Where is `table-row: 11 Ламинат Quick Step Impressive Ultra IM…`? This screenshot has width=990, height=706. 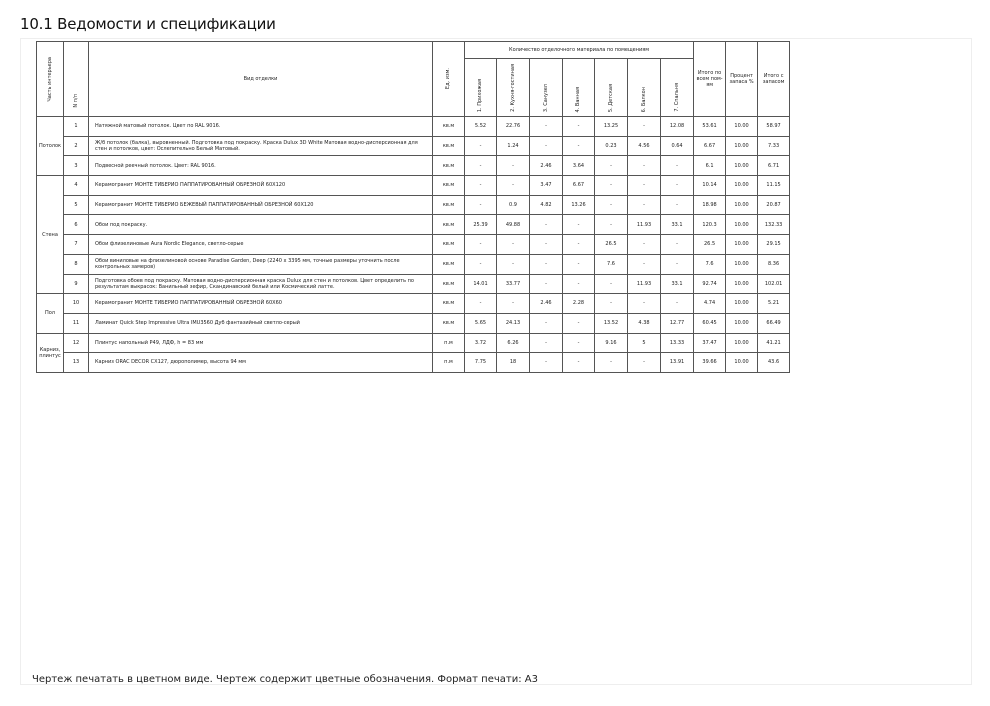 table-row: 11 Ламинат Quick Step Impressive Ultra IM… is located at coordinates (414, 323).